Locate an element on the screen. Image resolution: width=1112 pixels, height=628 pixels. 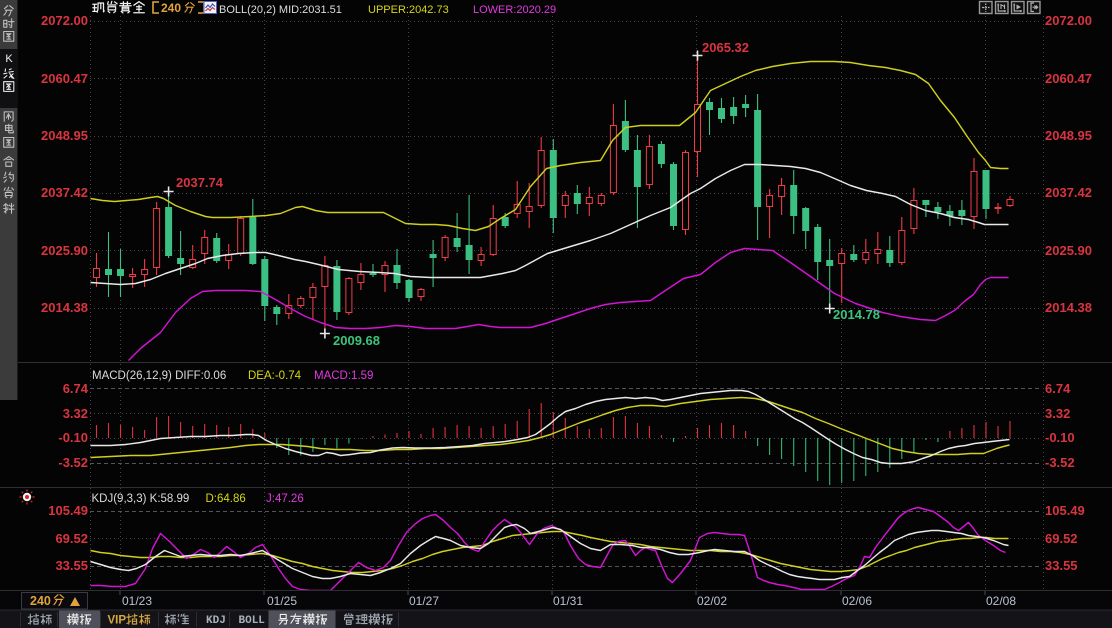
svg-text: K is located at coordinates (9, 59).